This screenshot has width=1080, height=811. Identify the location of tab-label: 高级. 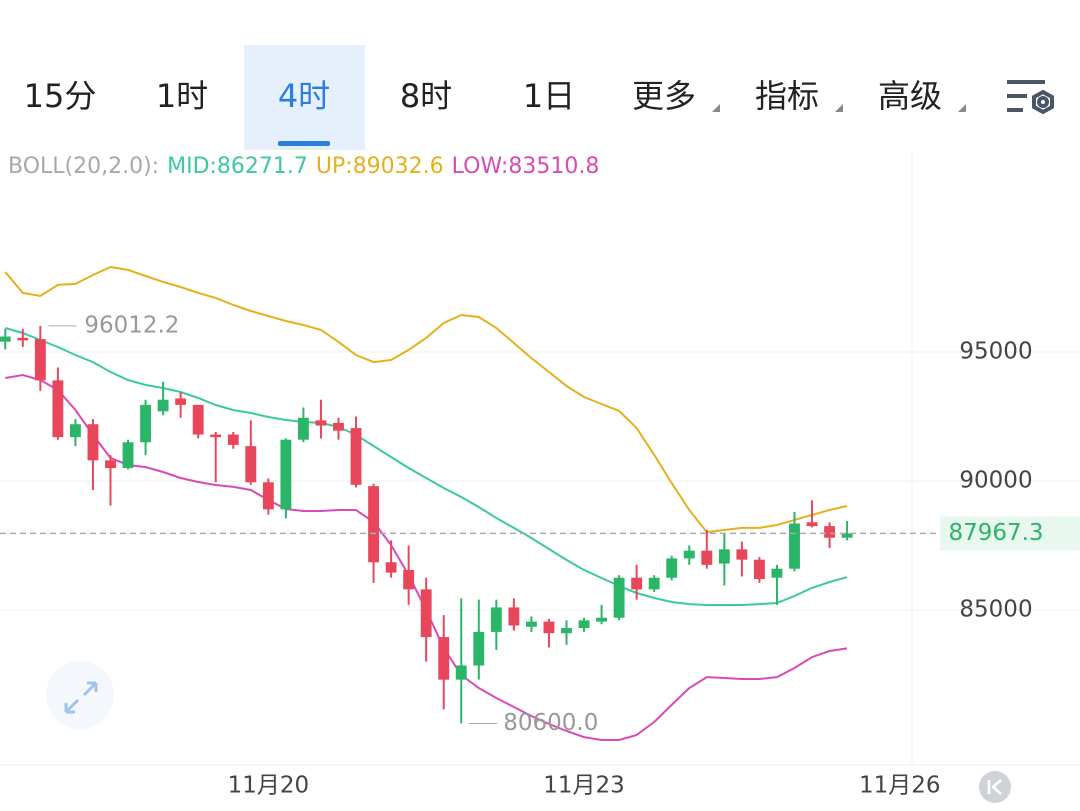
(910, 96).